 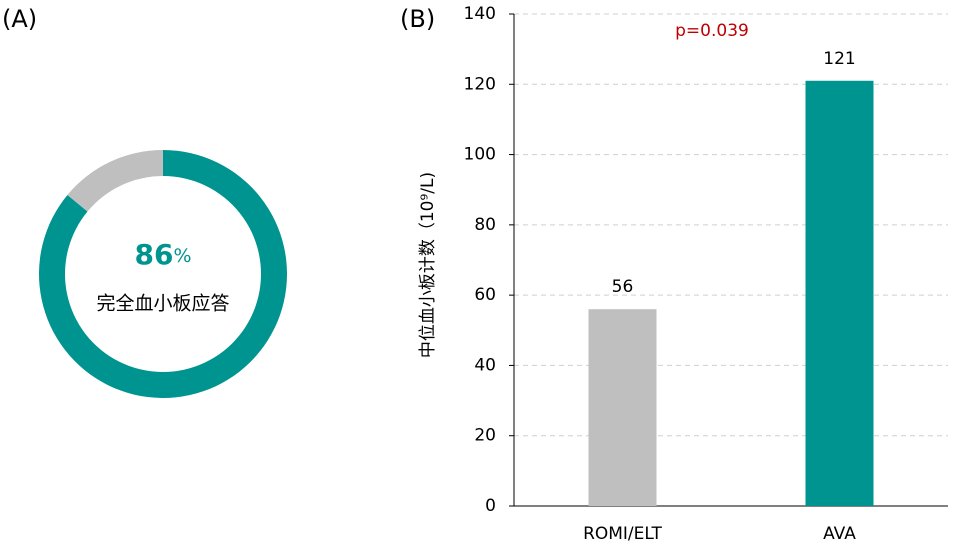 I want to click on panel-a-label: (A), so click(x=19, y=19).